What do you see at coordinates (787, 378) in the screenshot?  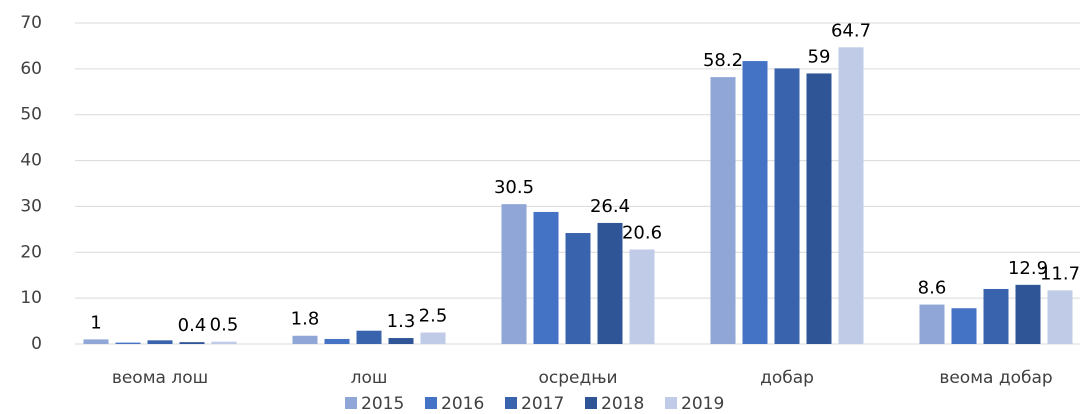 I see `x-tick-label: добар` at bounding box center [787, 378].